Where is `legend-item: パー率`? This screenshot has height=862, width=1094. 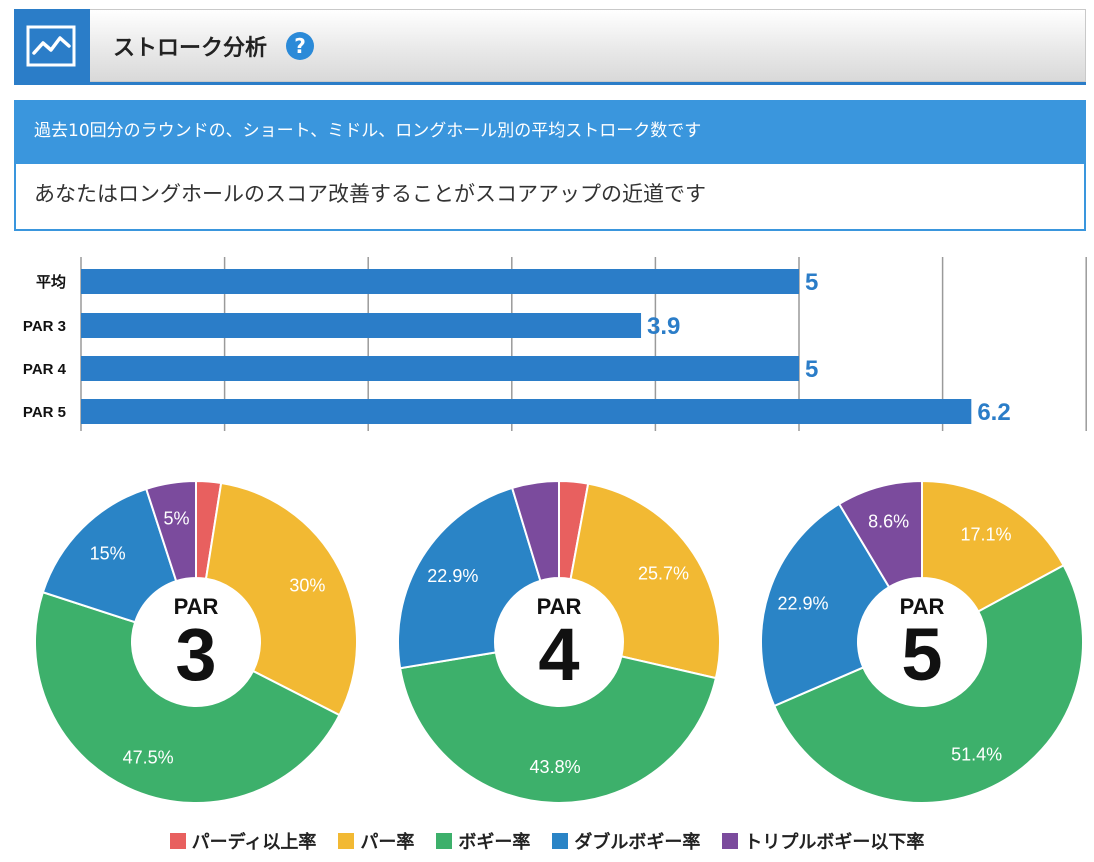 legend-item: パー率 is located at coordinates (376, 841).